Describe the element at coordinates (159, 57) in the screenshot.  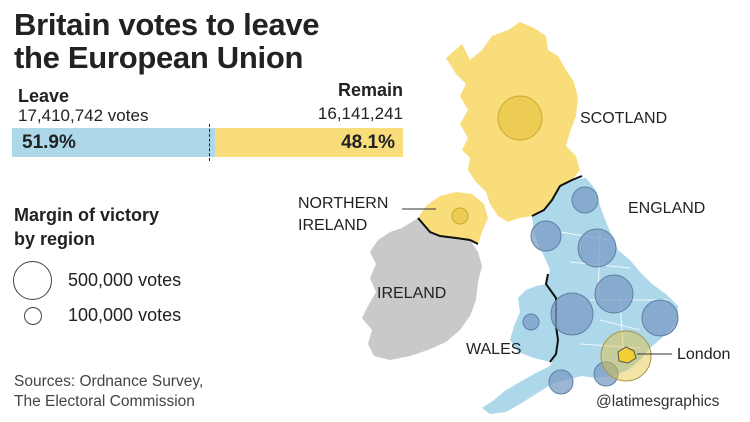
I see `title-line-2: the European Union` at that location.